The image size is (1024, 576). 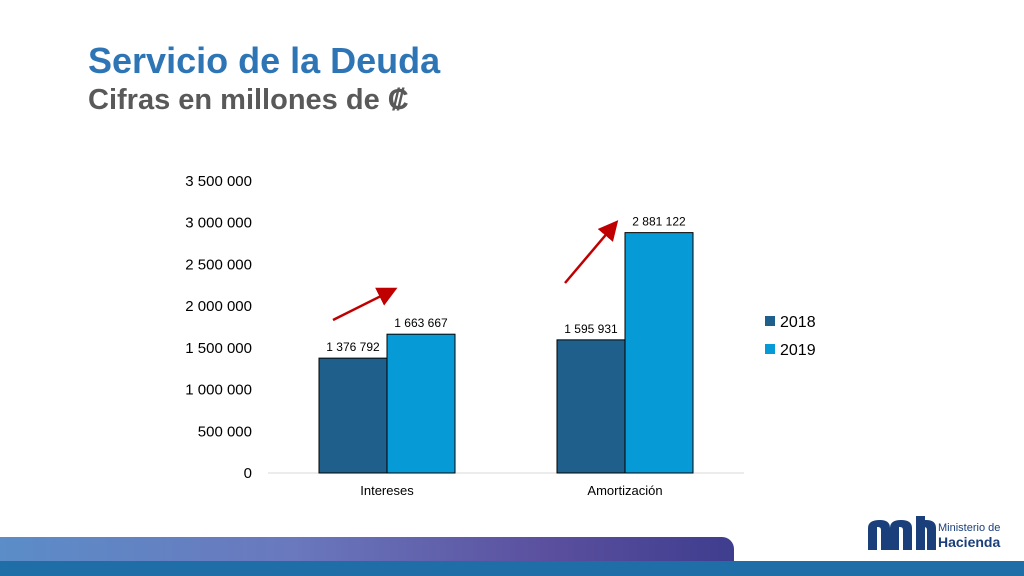 What do you see at coordinates (659, 222) in the screenshot?
I see `data-label: 2 881 122` at bounding box center [659, 222].